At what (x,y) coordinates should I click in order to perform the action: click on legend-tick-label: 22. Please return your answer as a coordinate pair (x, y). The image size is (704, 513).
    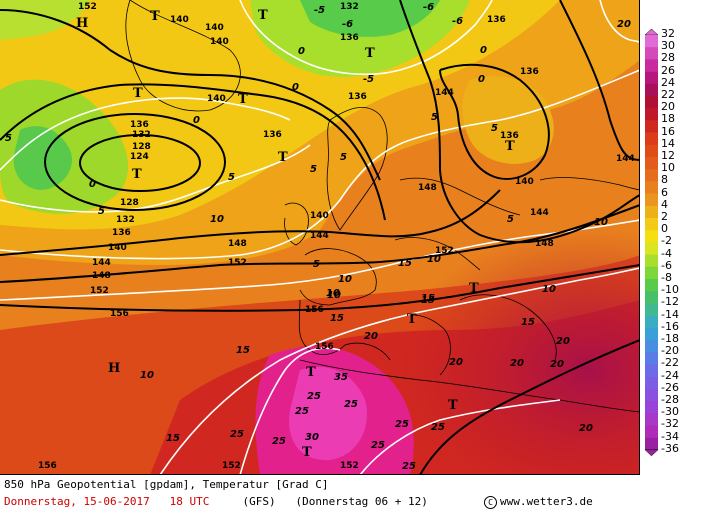
    Looking at the image, I should click on (668, 94).